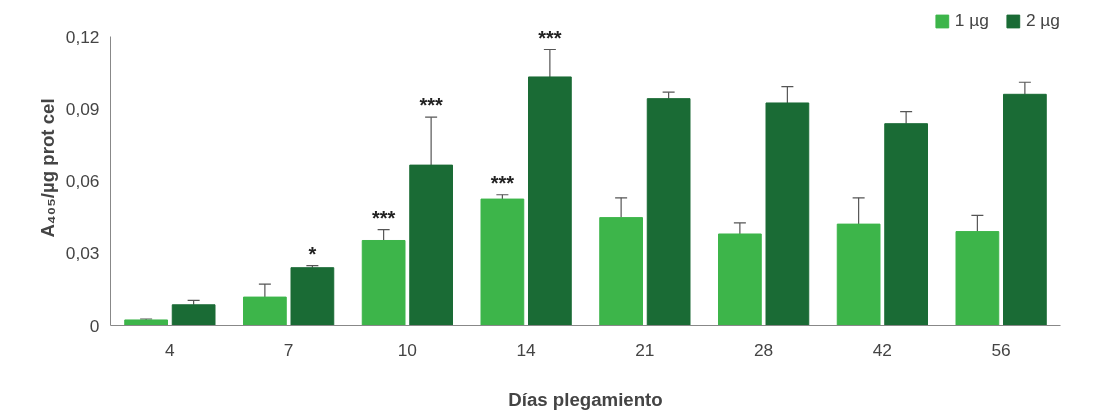 The width and height of the screenshot is (1100, 412). I want to click on y-tick-label: 0,06, so click(82, 181).